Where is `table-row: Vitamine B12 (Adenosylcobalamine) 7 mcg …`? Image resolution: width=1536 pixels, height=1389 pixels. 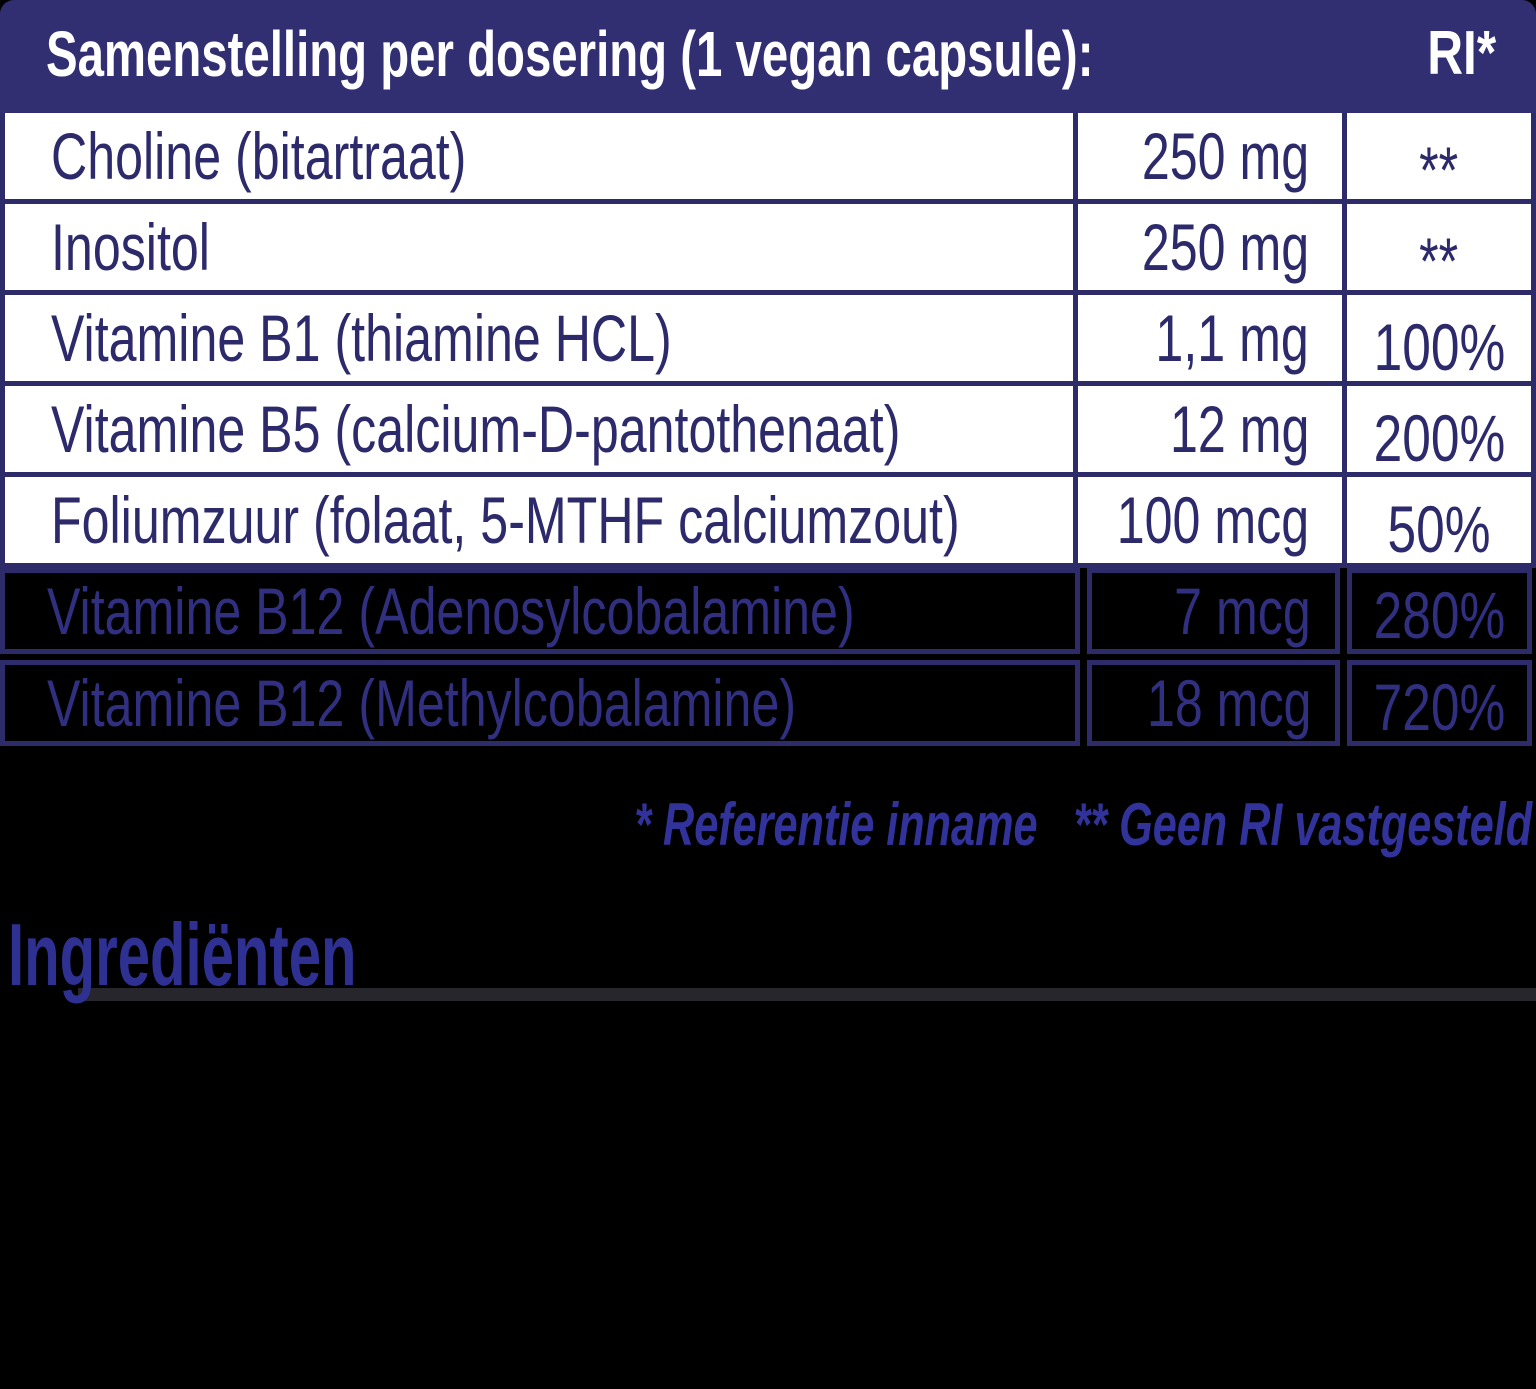 table-row: Vitamine B12 (Adenosylcobalamine) 7 mcg … is located at coordinates (766, 611).